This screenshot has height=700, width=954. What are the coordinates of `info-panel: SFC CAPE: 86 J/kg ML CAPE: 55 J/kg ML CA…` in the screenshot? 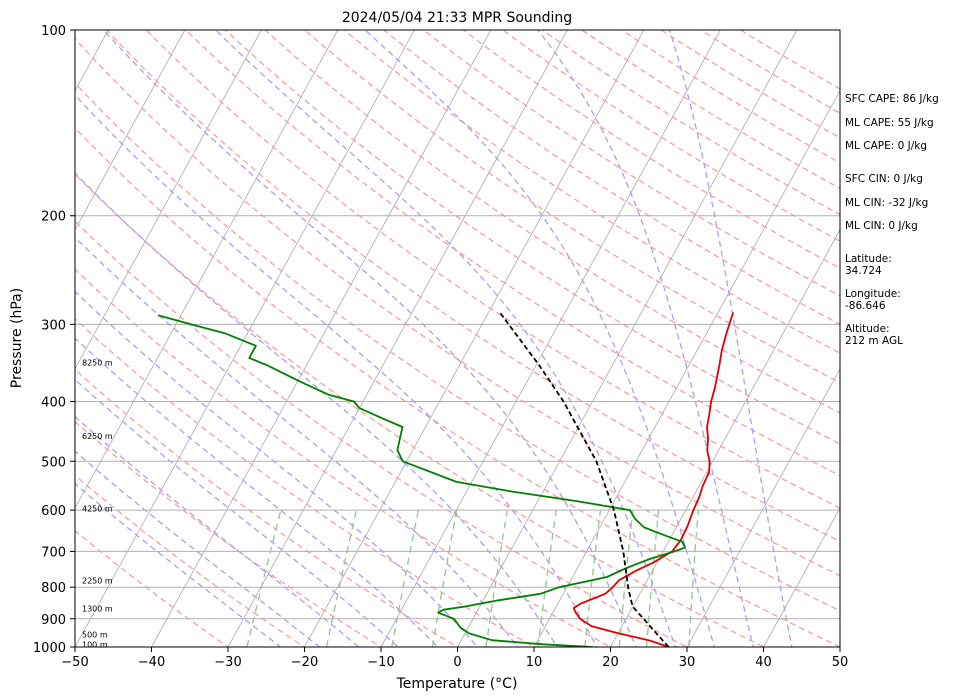 It's located at (892, 220).